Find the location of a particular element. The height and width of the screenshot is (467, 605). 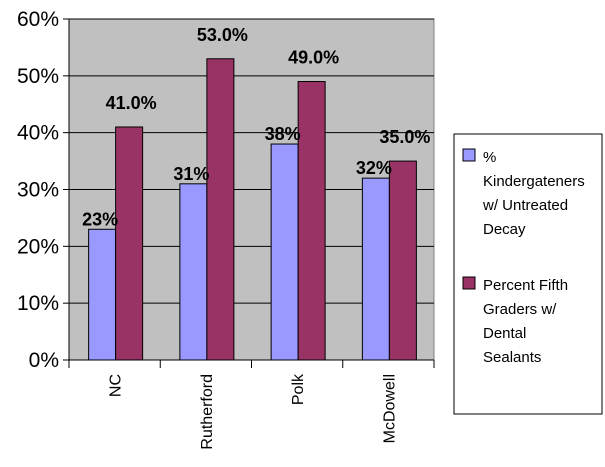

legend-label: Sealants is located at coordinates (512, 357).